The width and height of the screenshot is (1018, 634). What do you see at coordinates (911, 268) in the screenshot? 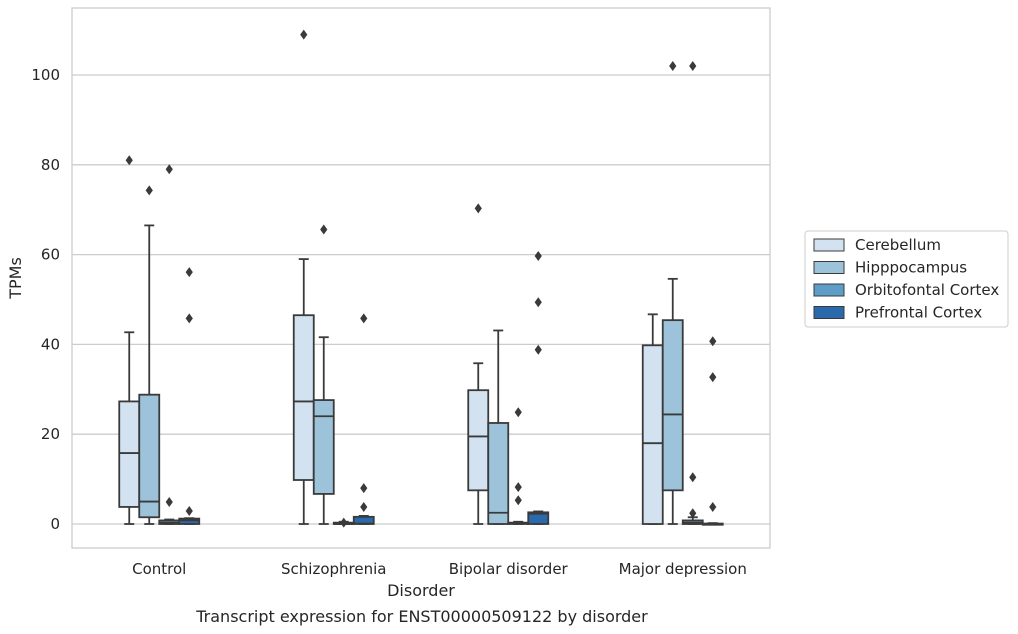
I see `legend-label: Hipppocampus` at bounding box center [911, 268].